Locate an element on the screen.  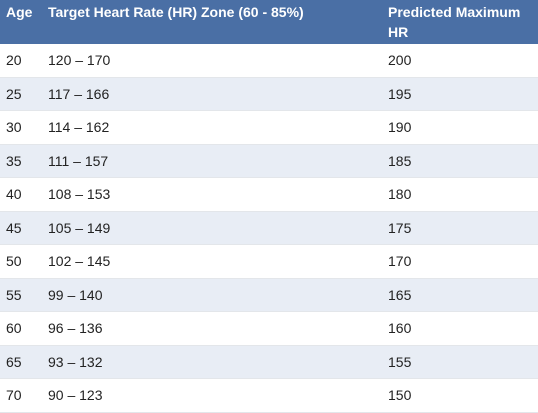
cell-age: 30 is located at coordinates (21, 127).